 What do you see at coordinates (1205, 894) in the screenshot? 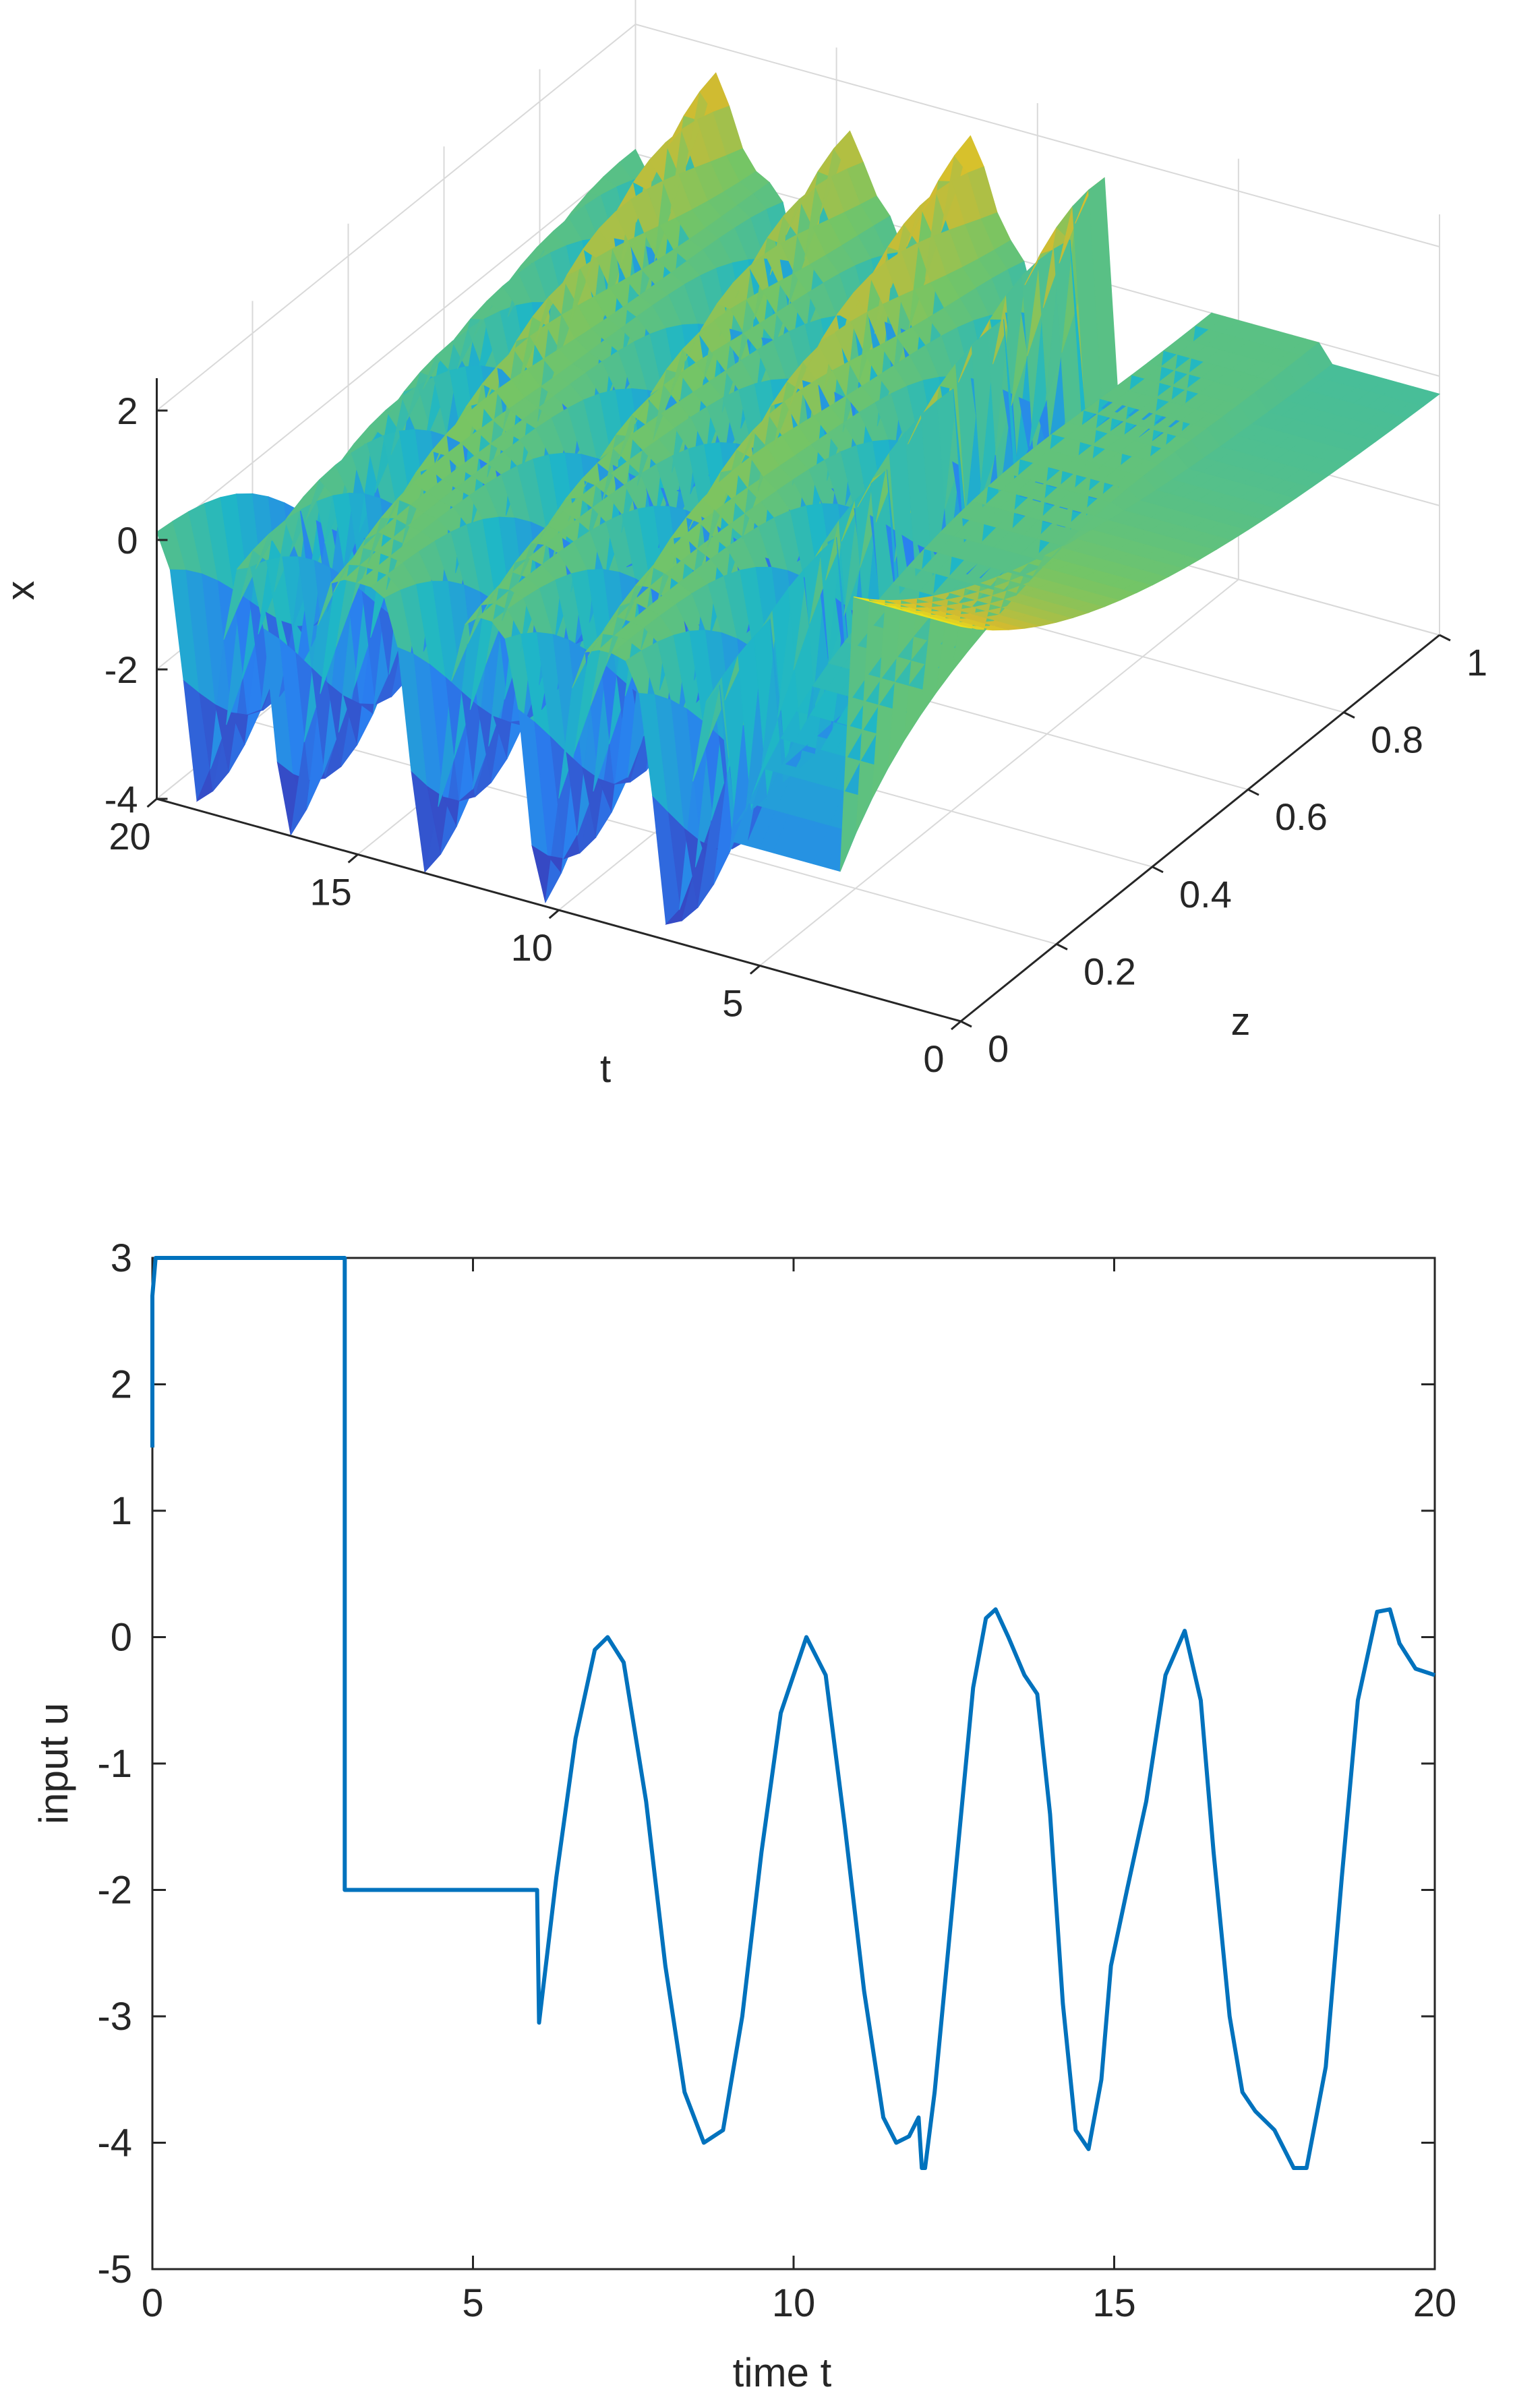
I see `z-tick-label: 0.4` at bounding box center [1205, 894].